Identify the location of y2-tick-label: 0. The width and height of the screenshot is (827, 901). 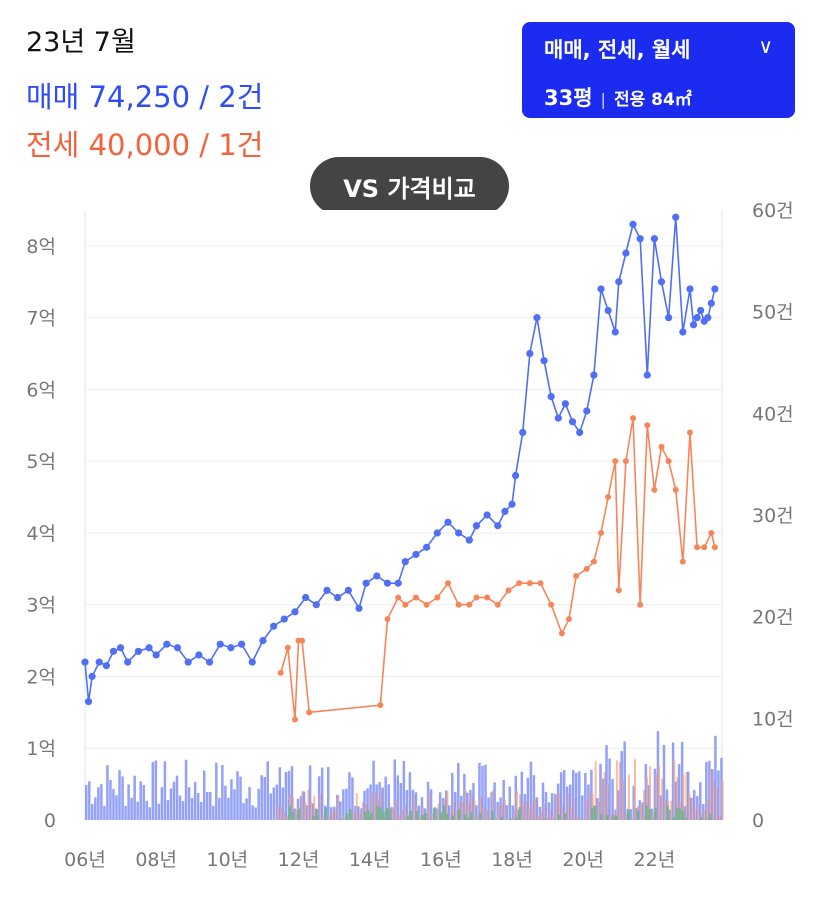
(758, 821).